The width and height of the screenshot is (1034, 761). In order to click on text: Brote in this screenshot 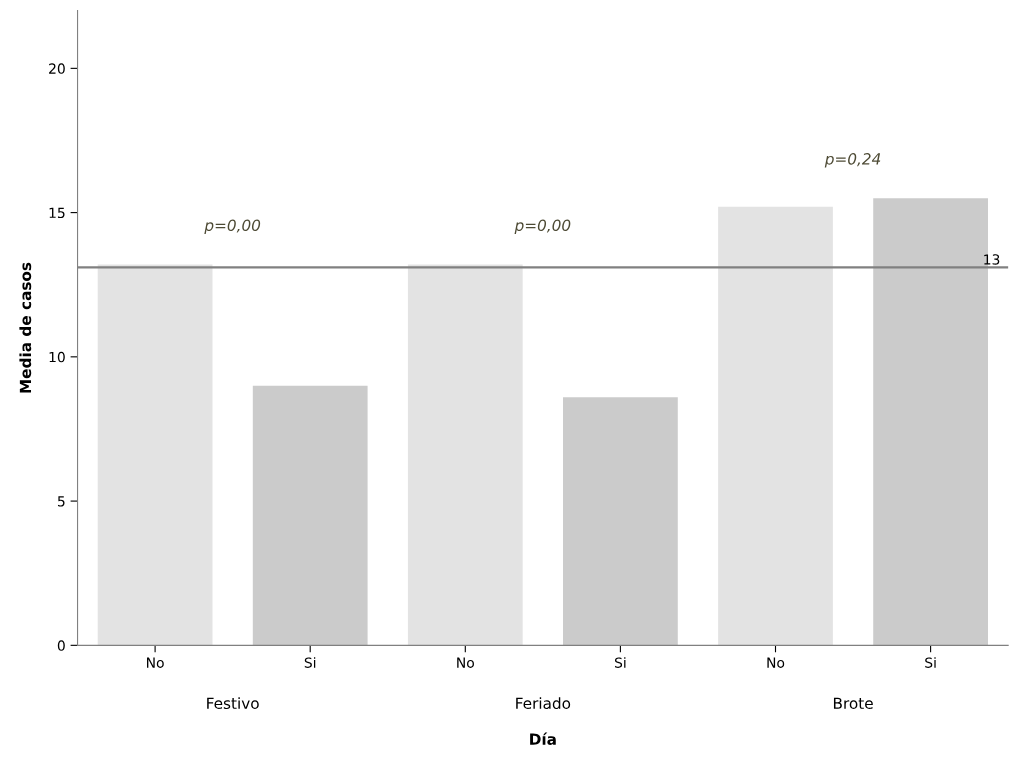, I will do `click(853, 703)`.